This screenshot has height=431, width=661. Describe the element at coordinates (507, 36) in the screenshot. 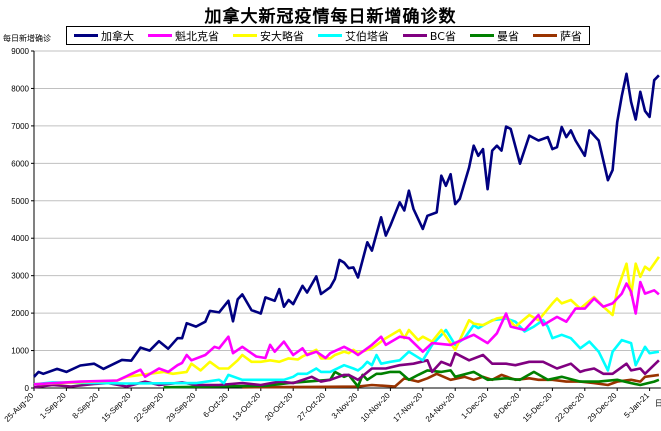

I see `legend-label: 曼省` at that location.